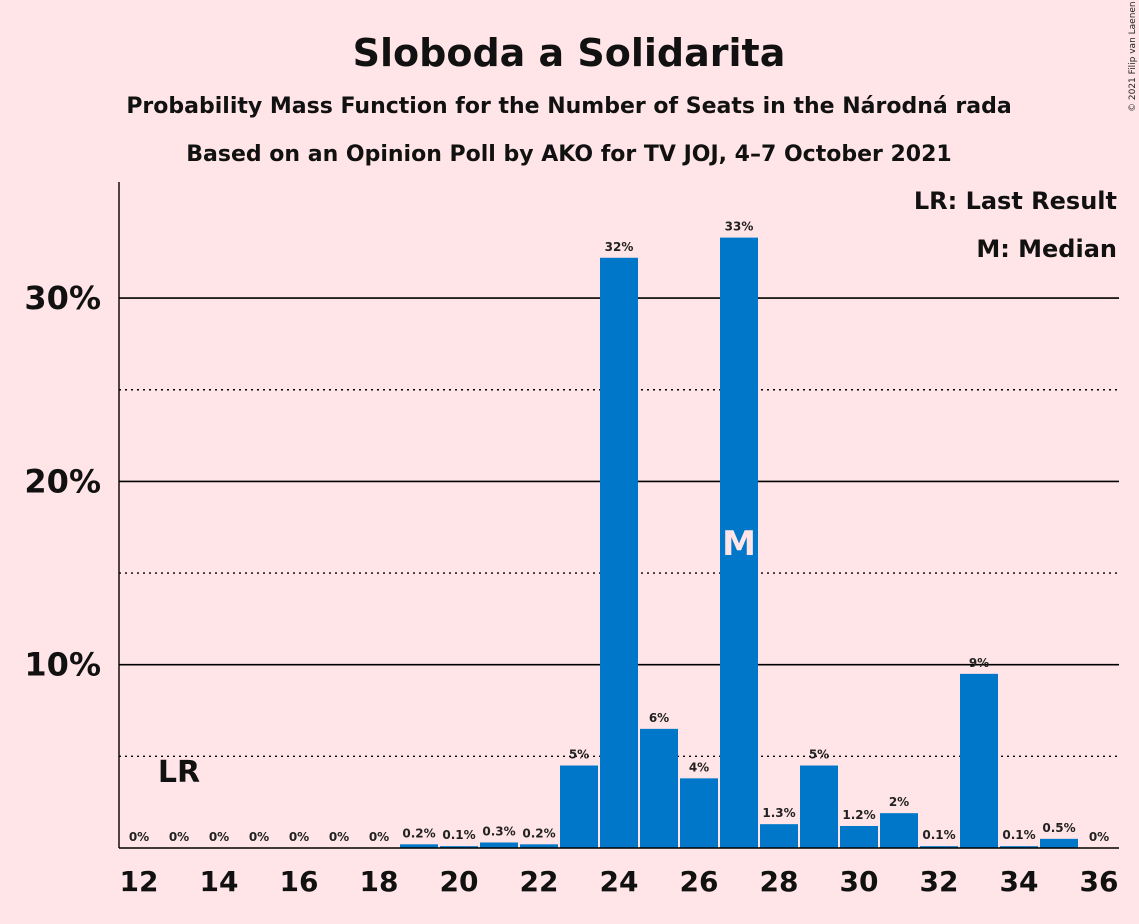 The width and height of the screenshot is (1139, 924). Describe the element at coordinates (299, 837) in the screenshot. I see `data-label-seat-16: 0%` at that location.